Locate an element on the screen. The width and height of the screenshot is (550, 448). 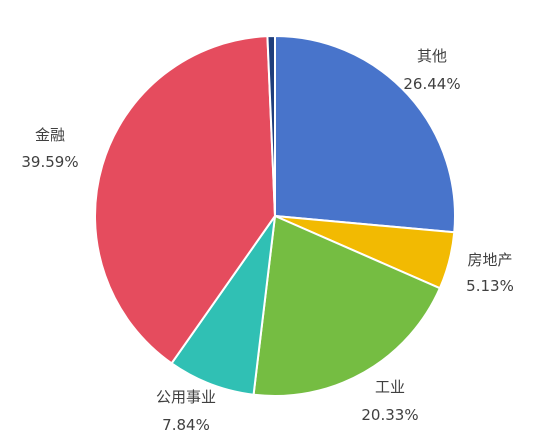
slice-label-name: 金融 is located at coordinates (50, 135).